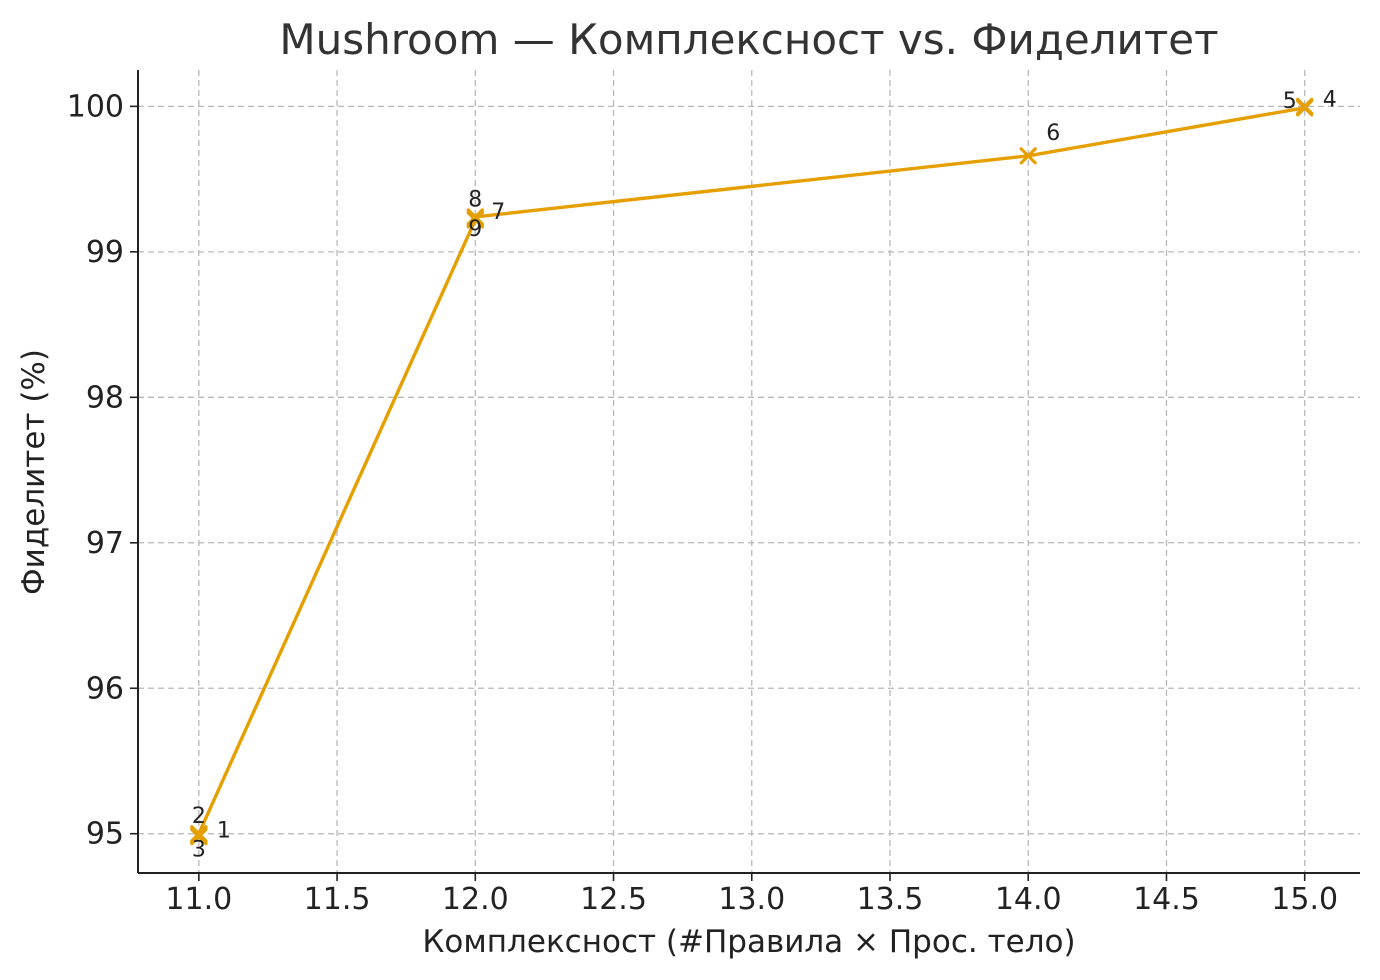 The image size is (1380, 980). I want to click on y-tick-label: 97, so click(105, 543).